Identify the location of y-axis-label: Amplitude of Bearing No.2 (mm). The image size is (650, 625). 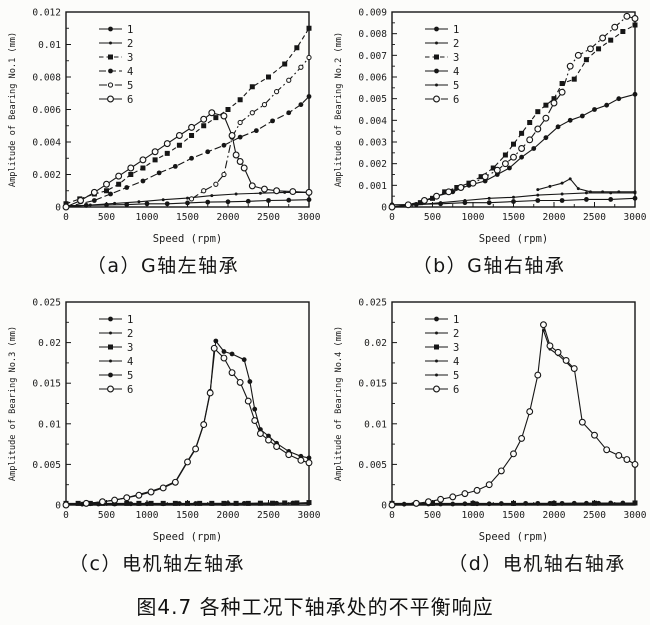
(339, 109).